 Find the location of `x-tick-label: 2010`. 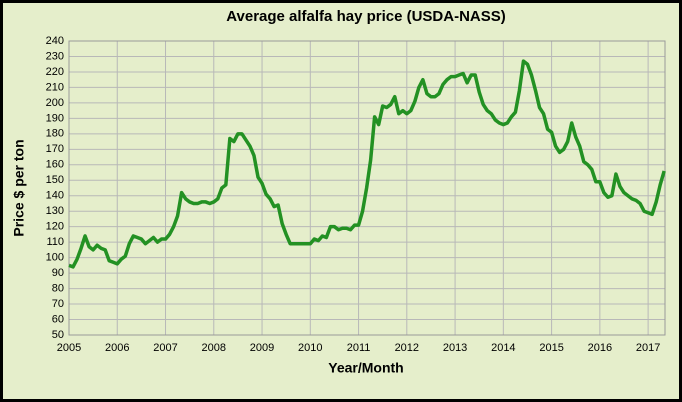

x-tick-label: 2010 is located at coordinates (310, 348).